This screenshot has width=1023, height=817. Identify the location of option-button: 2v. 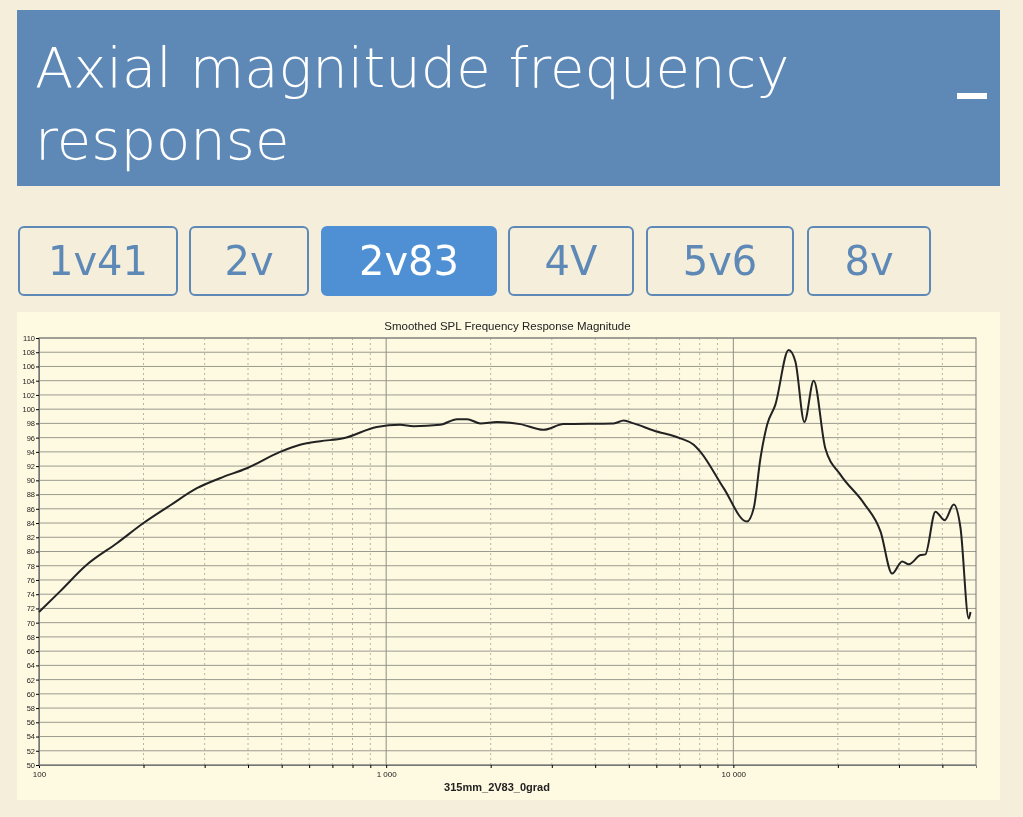
(249, 261).